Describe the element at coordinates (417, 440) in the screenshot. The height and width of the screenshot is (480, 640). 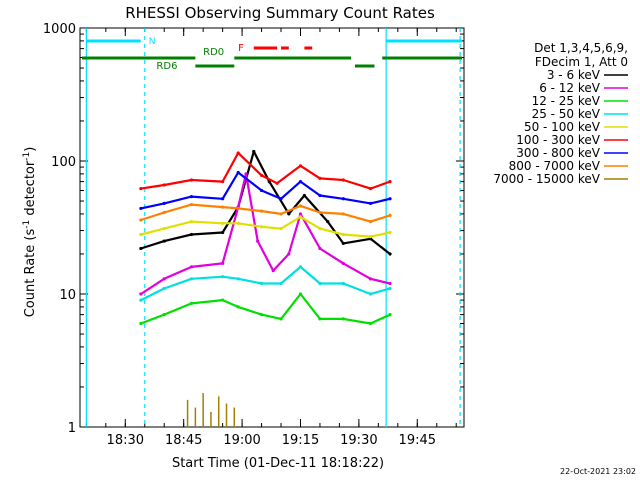
I see `x-tick-label: 19:45` at that location.